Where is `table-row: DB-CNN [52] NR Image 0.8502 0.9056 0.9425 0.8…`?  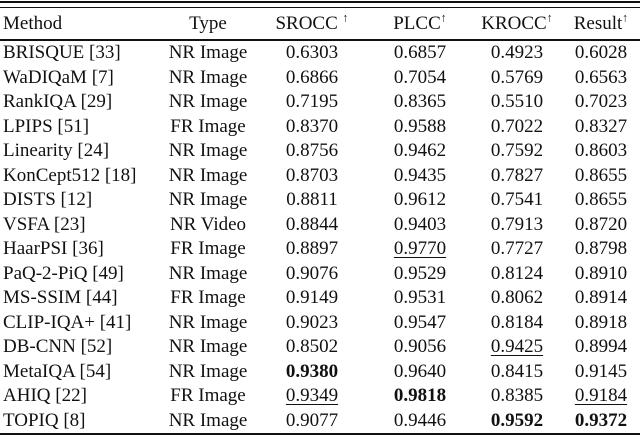
table-row: DB-CNN [52] NR Image 0.8502 0.9056 0.9425 0.8… is located at coordinates (320, 347).